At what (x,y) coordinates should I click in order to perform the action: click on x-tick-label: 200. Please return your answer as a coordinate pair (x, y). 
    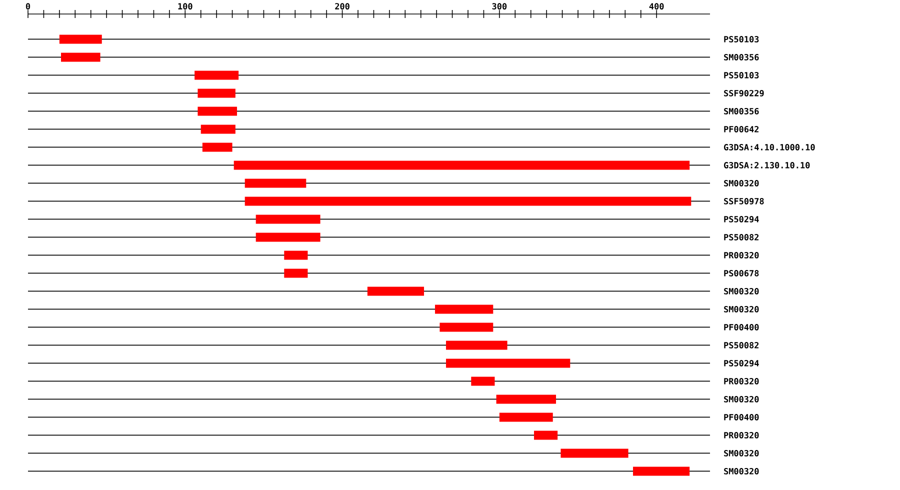
    Looking at the image, I should click on (342, 6).